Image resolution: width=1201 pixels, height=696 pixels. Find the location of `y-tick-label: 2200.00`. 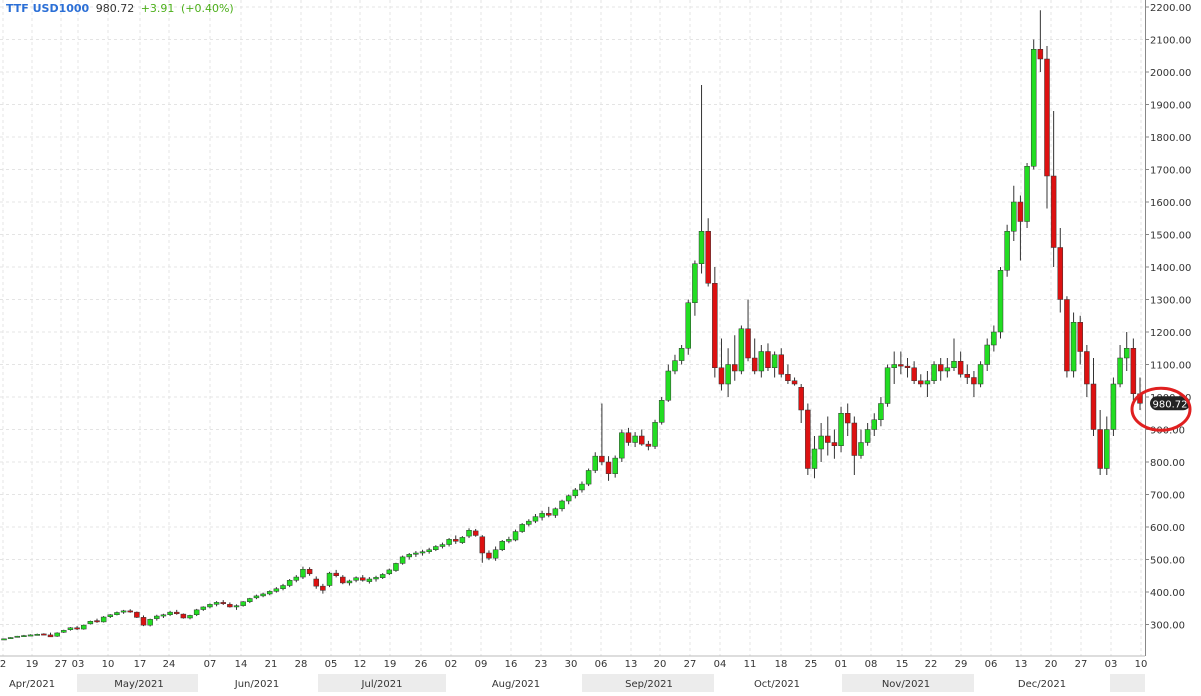

y-tick-label: 2200.00 is located at coordinates (1170, 8).